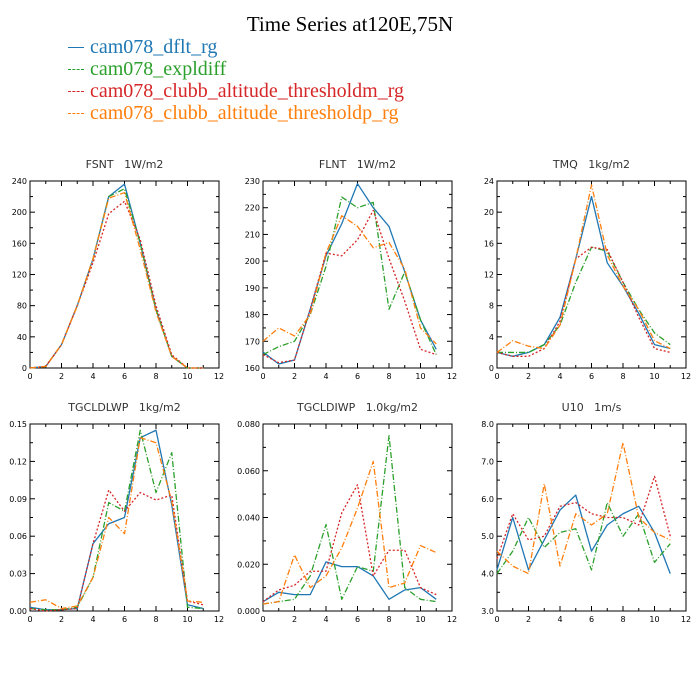 Image resolution: width=700 pixels, height=700 pixels. Describe the element at coordinates (487, 424) in the screenshot. I see `y-tick-label: 8.0` at that location.